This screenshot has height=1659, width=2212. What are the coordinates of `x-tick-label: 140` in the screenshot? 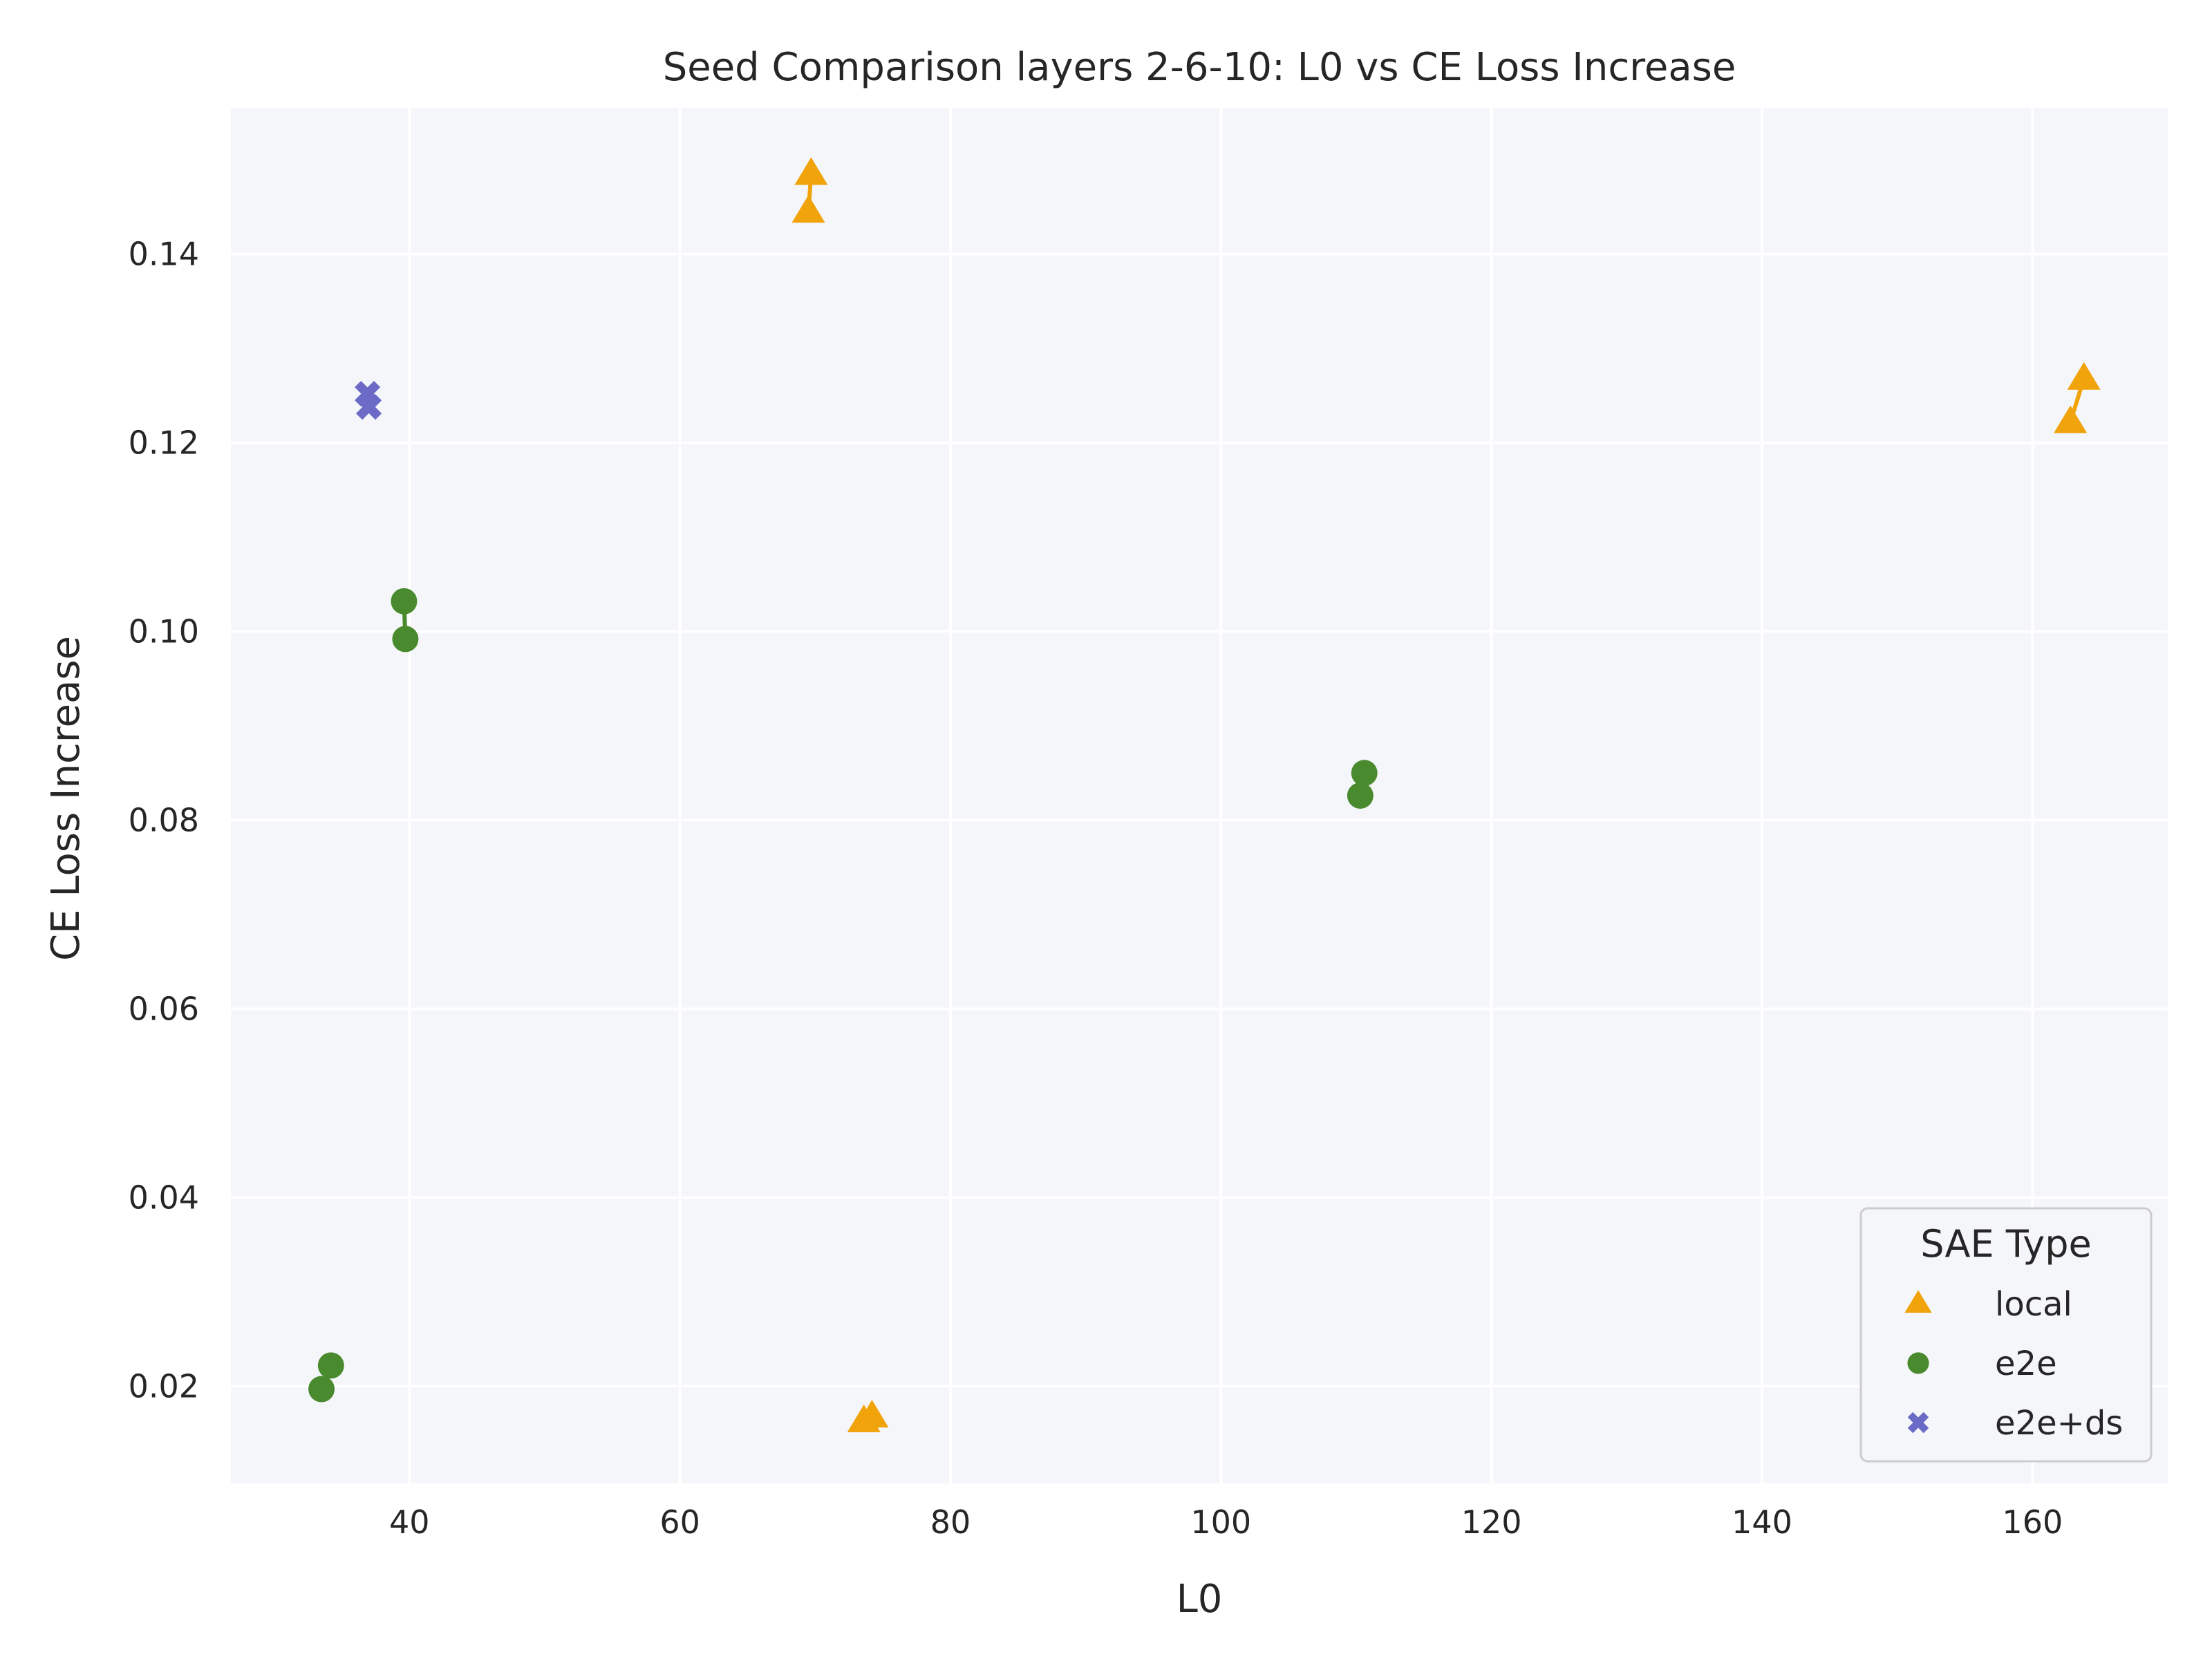 It's located at (1762, 1522).